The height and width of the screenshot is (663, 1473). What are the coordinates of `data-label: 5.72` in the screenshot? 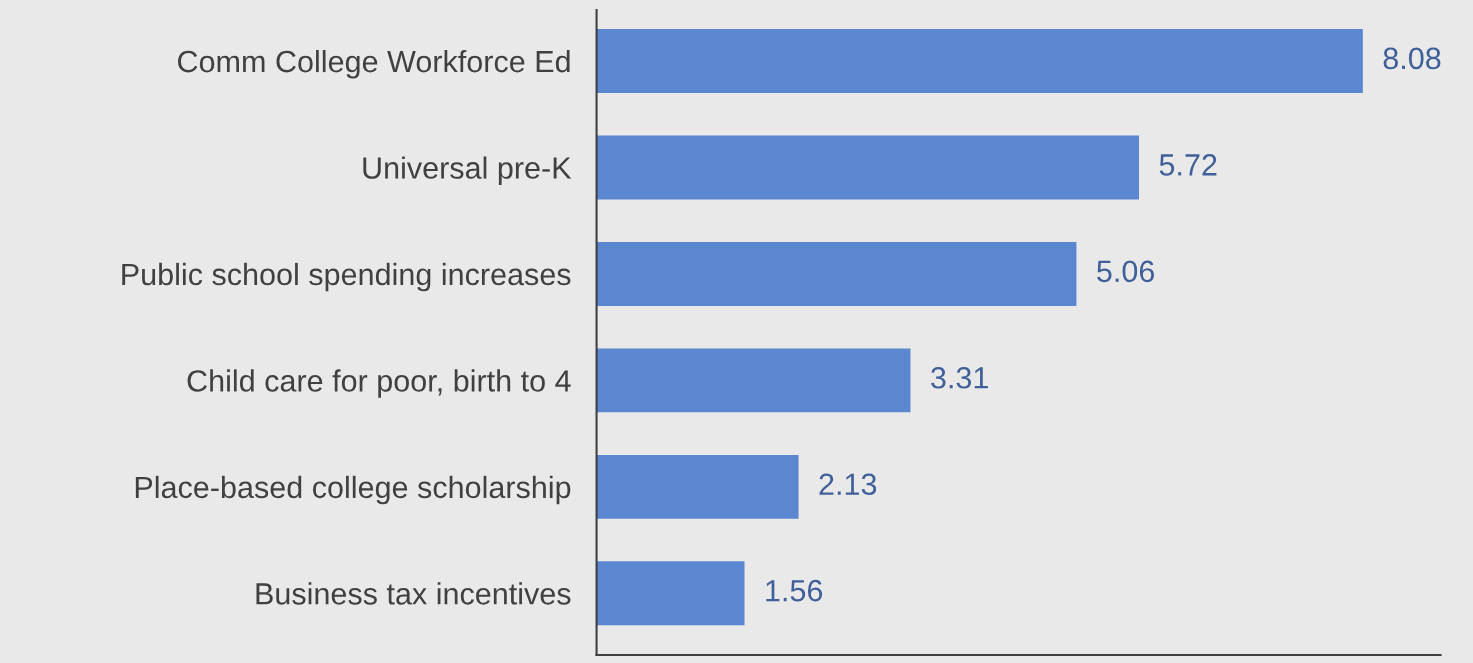 It's located at (1188, 165).